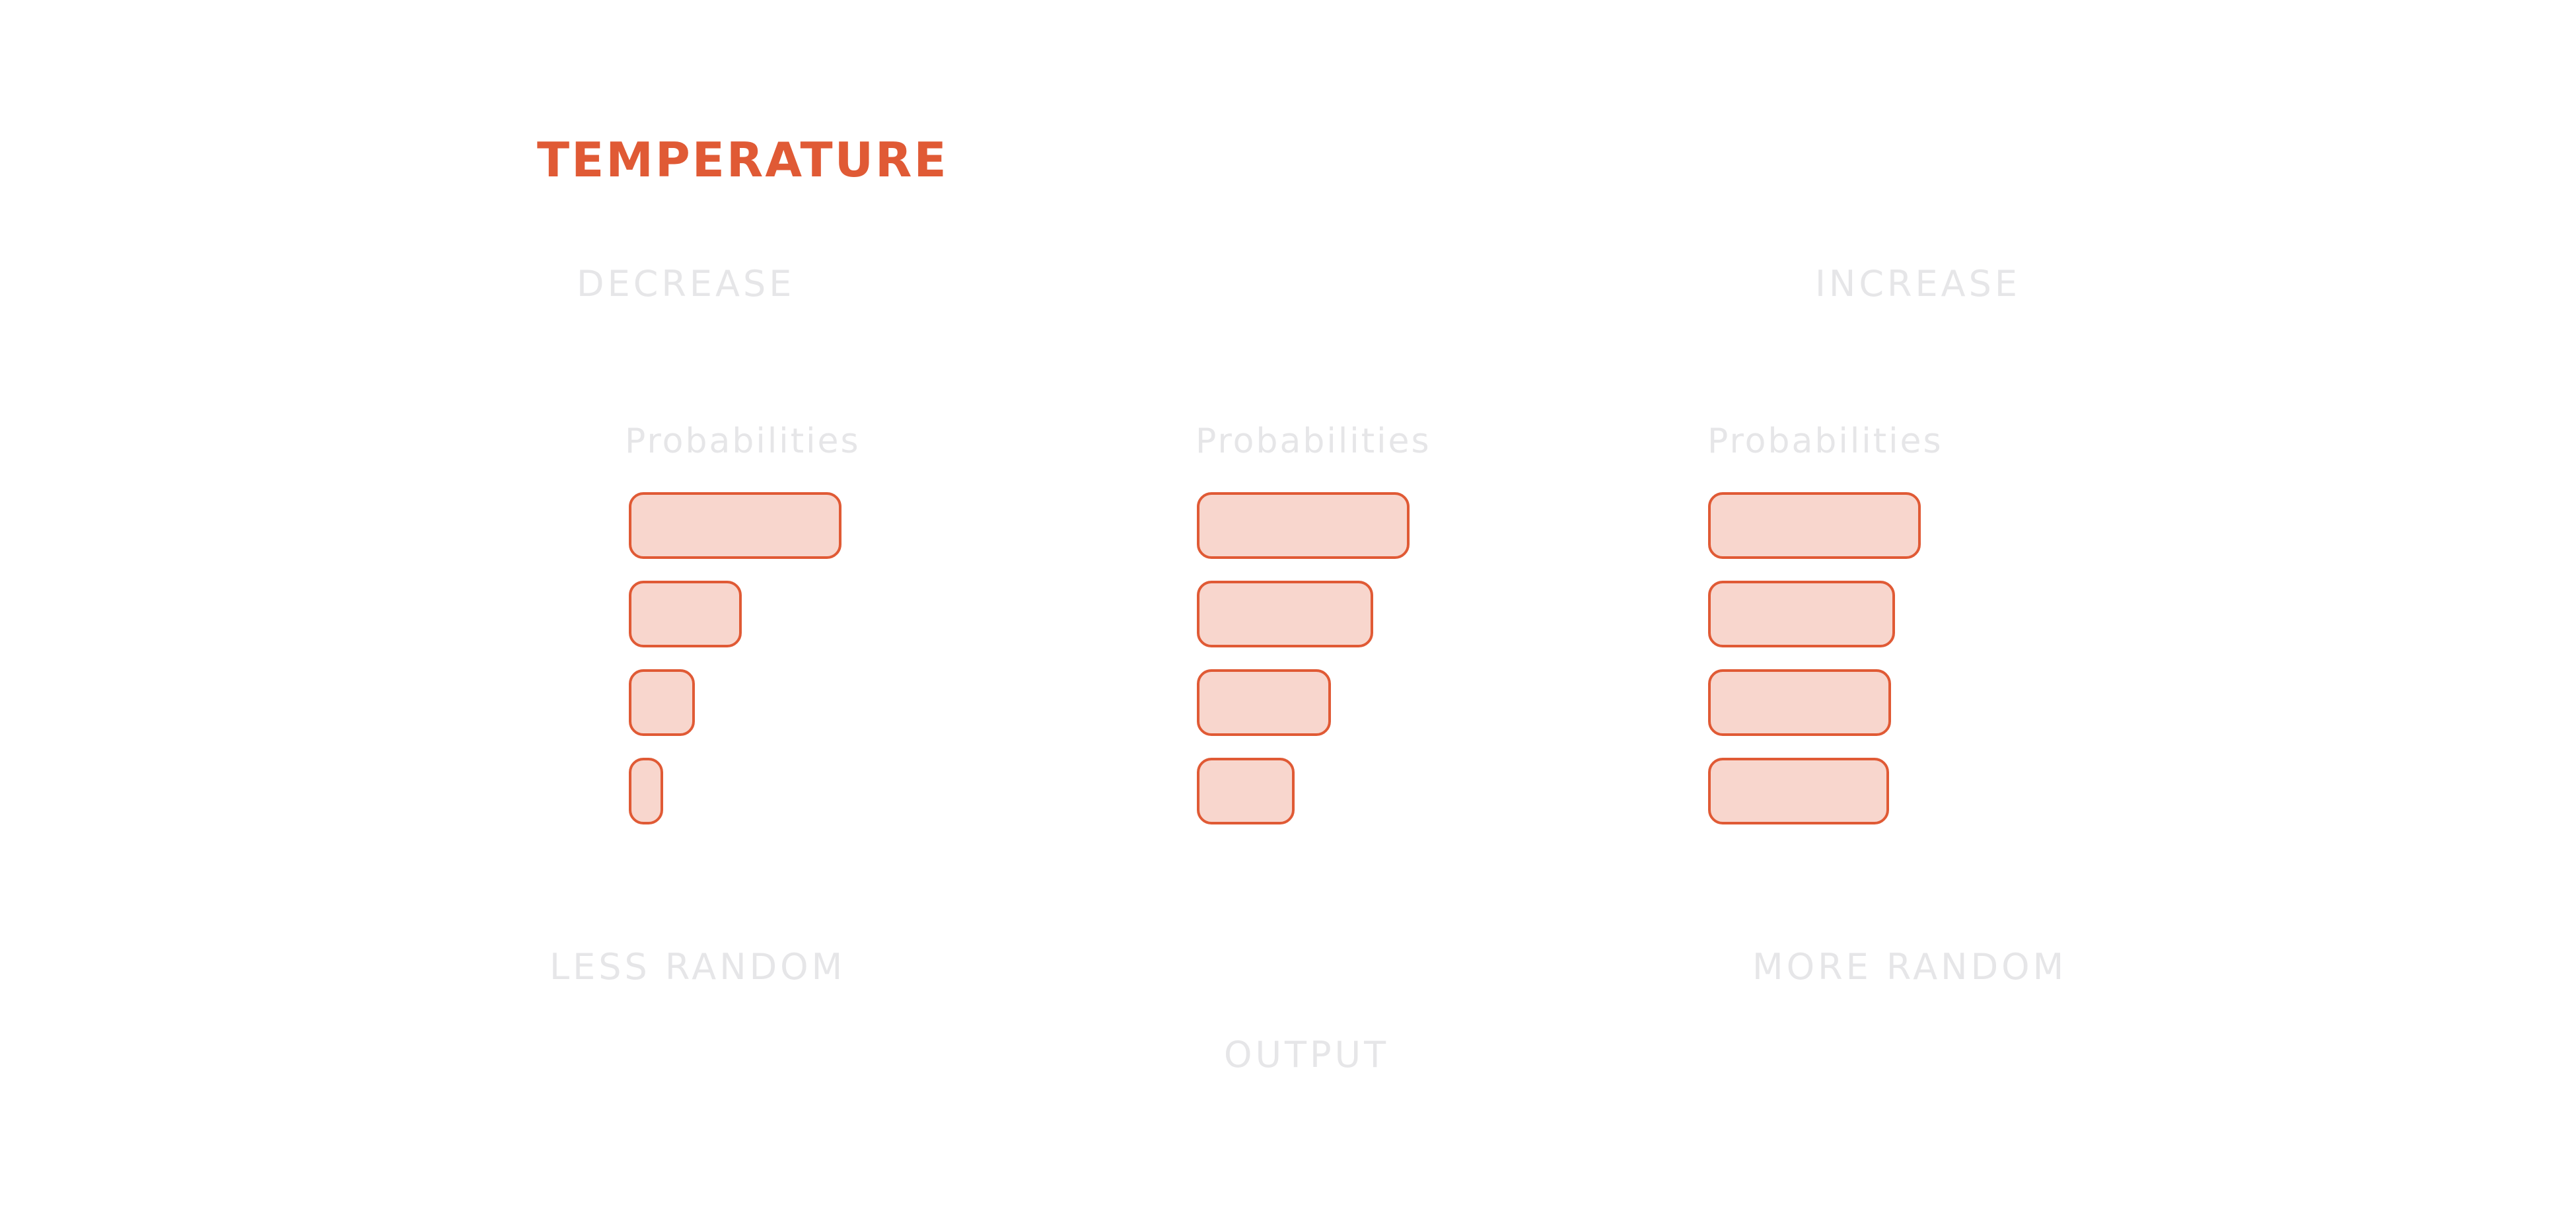 The image size is (2576, 1205). Describe the element at coordinates (1909, 967) in the screenshot. I see `more-random-label: MORE RANDOM` at that location.